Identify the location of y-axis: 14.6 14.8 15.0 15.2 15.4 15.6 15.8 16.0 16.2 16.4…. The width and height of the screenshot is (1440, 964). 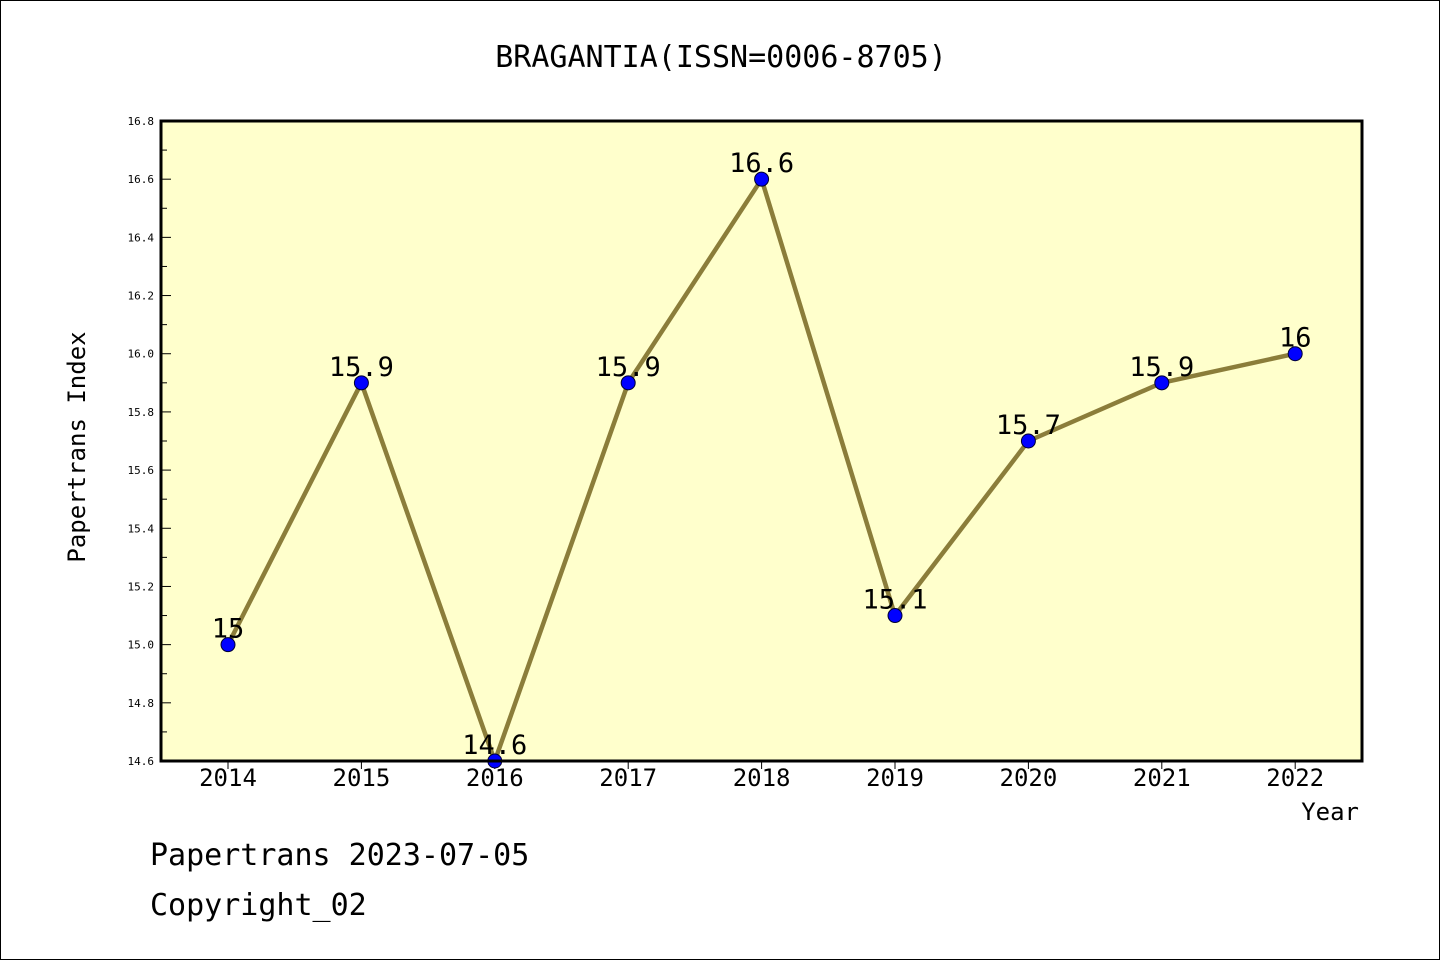
(149, 441).